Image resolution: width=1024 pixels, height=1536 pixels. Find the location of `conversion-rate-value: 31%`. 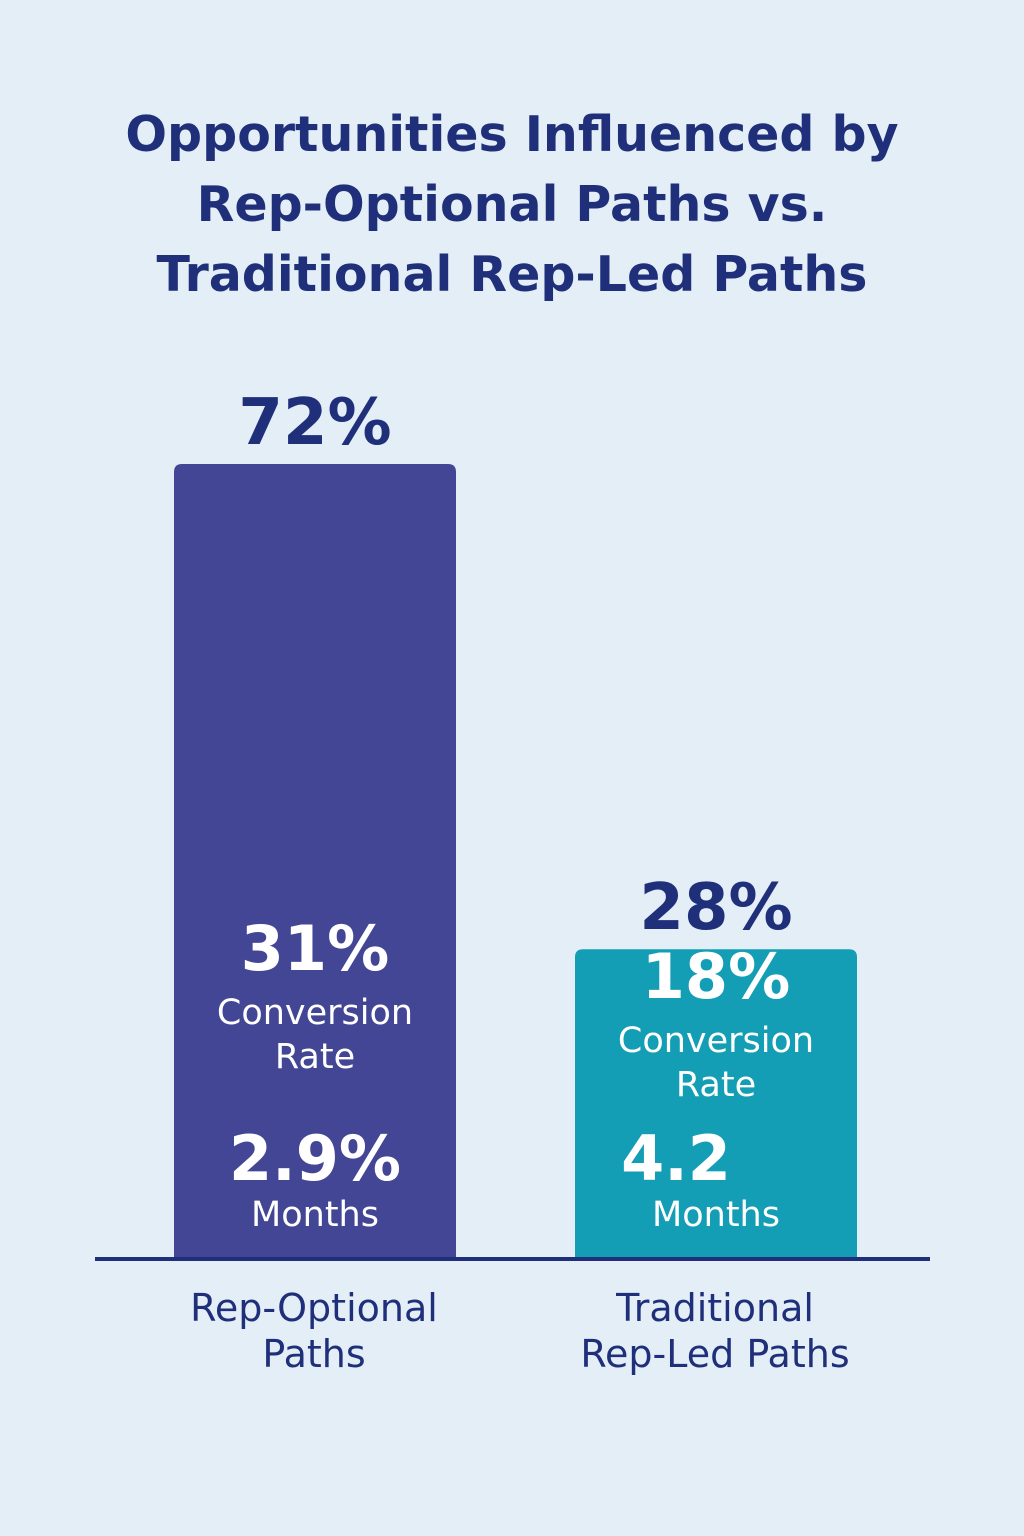

conversion-rate-value: 31% is located at coordinates (315, 948).